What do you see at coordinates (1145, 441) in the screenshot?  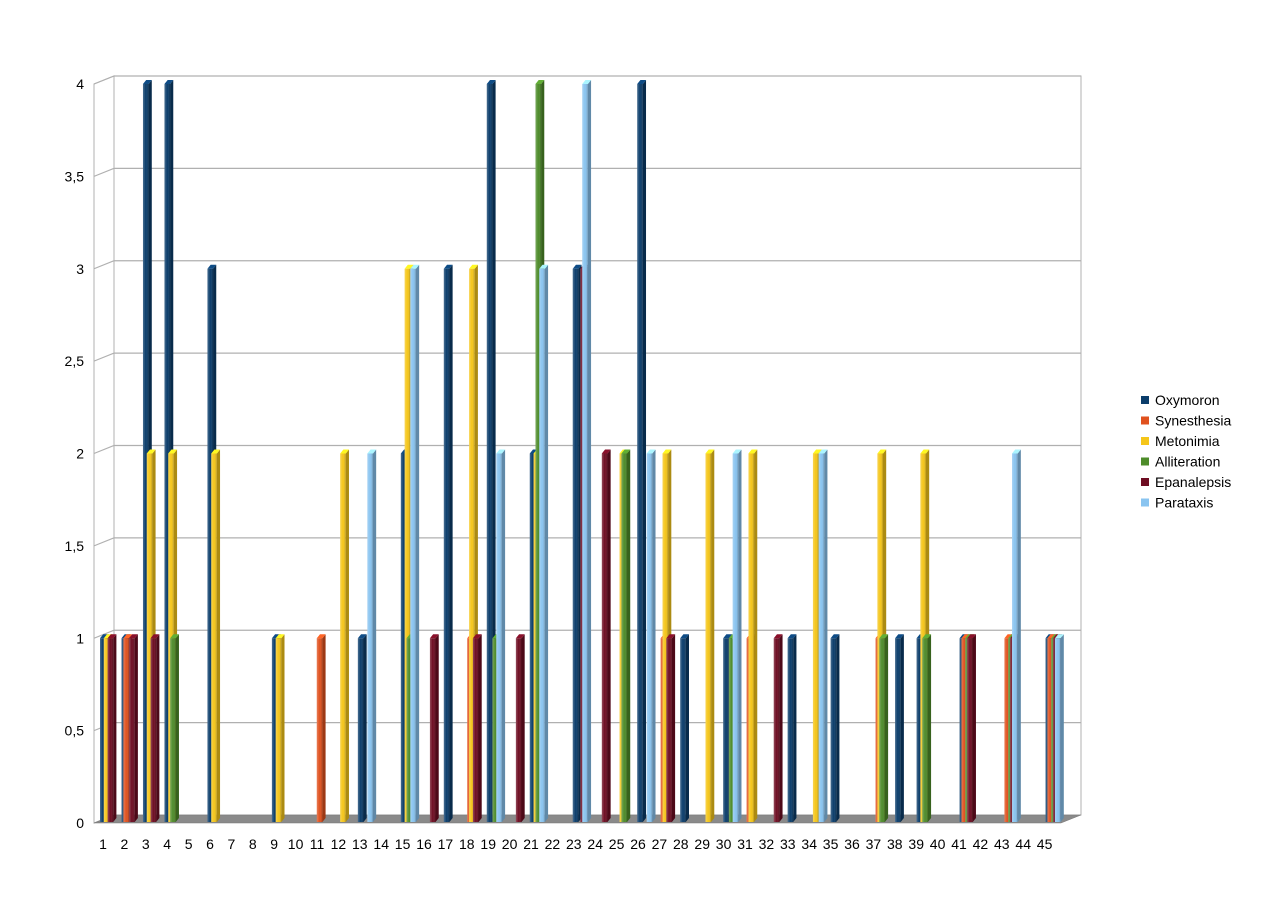 I see `legend-swatch` at bounding box center [1145, 441].